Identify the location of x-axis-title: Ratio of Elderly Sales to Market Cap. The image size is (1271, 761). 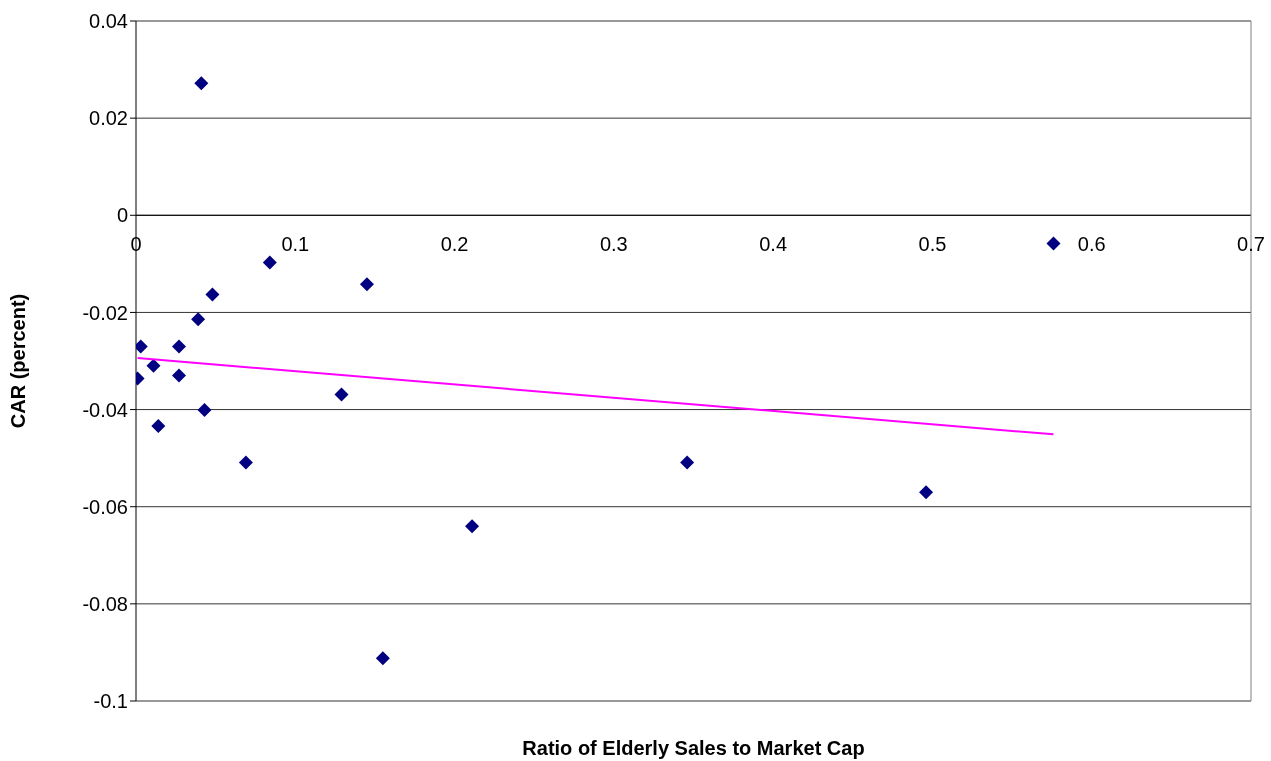
(693, 748).